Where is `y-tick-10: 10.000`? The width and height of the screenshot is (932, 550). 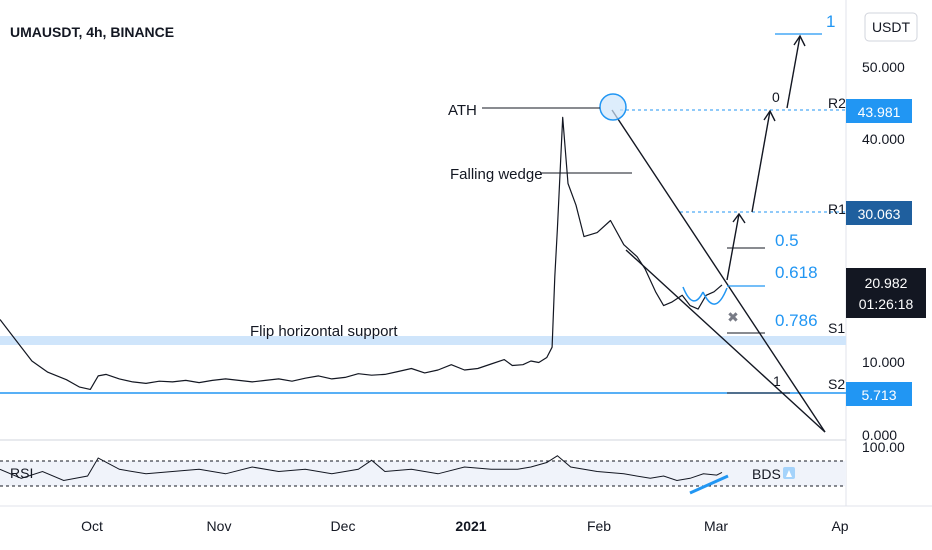 y-tick-10: 10.000 is located at coordinates (883, 362).